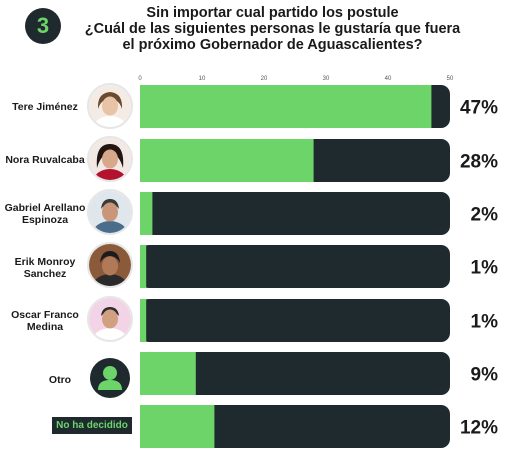 The width and height of the screenshot is (512, 458). What do you see at coordinates (43, 26) in the screenshot?
I see `question-number-badge: 3` at bounding box center [43, 26].